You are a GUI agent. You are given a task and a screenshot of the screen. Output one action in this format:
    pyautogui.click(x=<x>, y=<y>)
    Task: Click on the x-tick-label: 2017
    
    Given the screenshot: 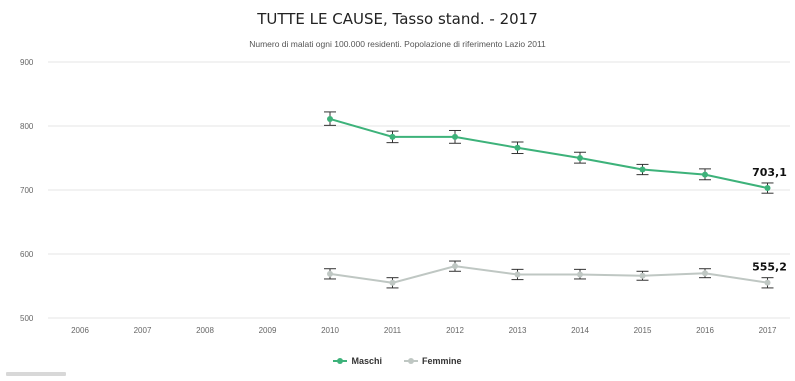 What is the action you would take?
    pyautogui.click(x=768, y=330)
    